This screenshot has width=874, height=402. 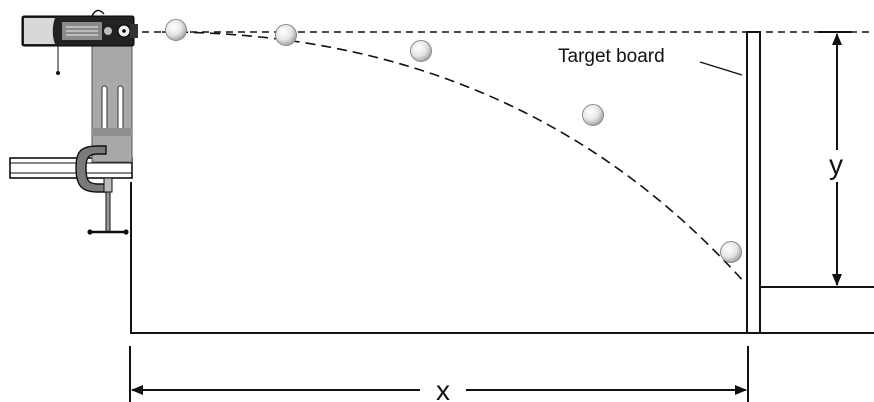 What do you see at coordinates (753, 182) in the screenshot?
I see `target-board` at bounding box center [753, 182].